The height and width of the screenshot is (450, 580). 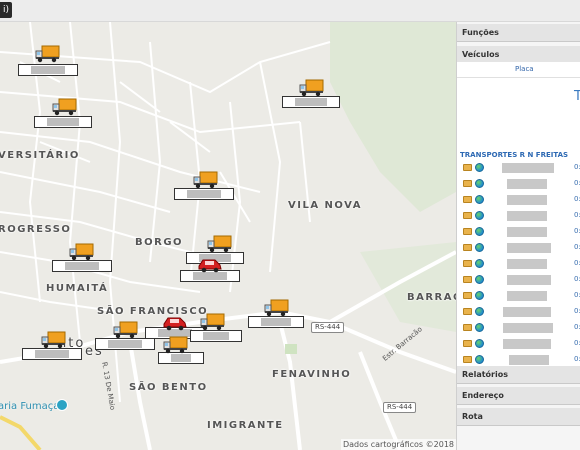 What do you see at coordinates (518, 375) in the screenshot?
I see `section-relatorios: Relatórios` at bounding box center [518, 375].